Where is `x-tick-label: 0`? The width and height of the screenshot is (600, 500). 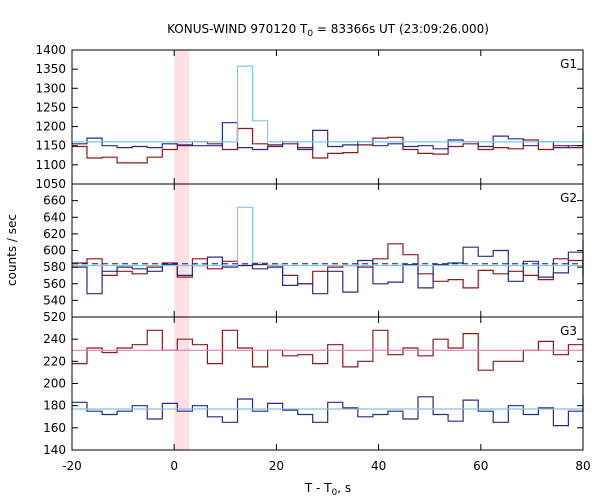
x-tick-label: 0 is located at coordinates (174, 466).